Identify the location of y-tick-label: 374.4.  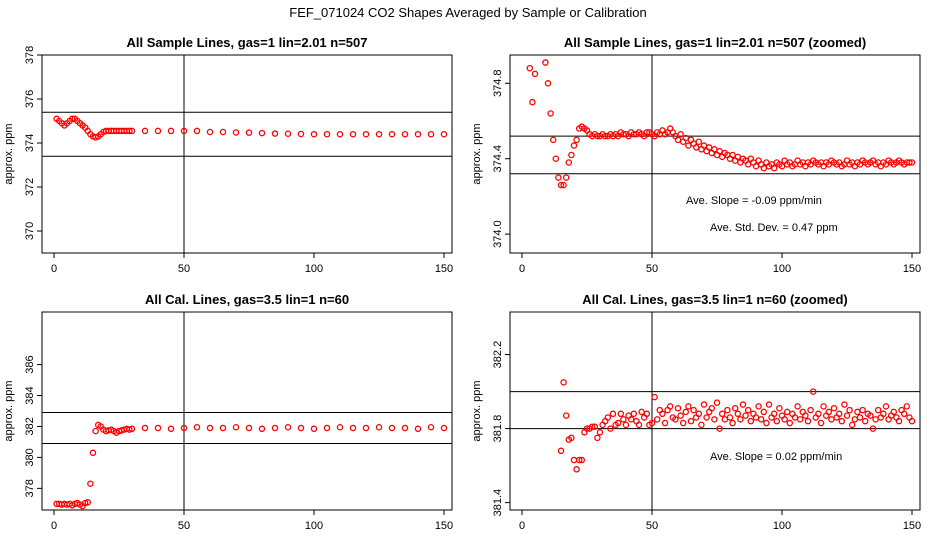
(498, 159).